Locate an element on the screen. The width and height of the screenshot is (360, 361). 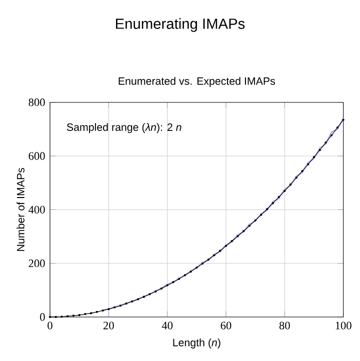
chart-subtitle: Enumerated vs. Expected IMAPs is located at coordinates (197, 82).